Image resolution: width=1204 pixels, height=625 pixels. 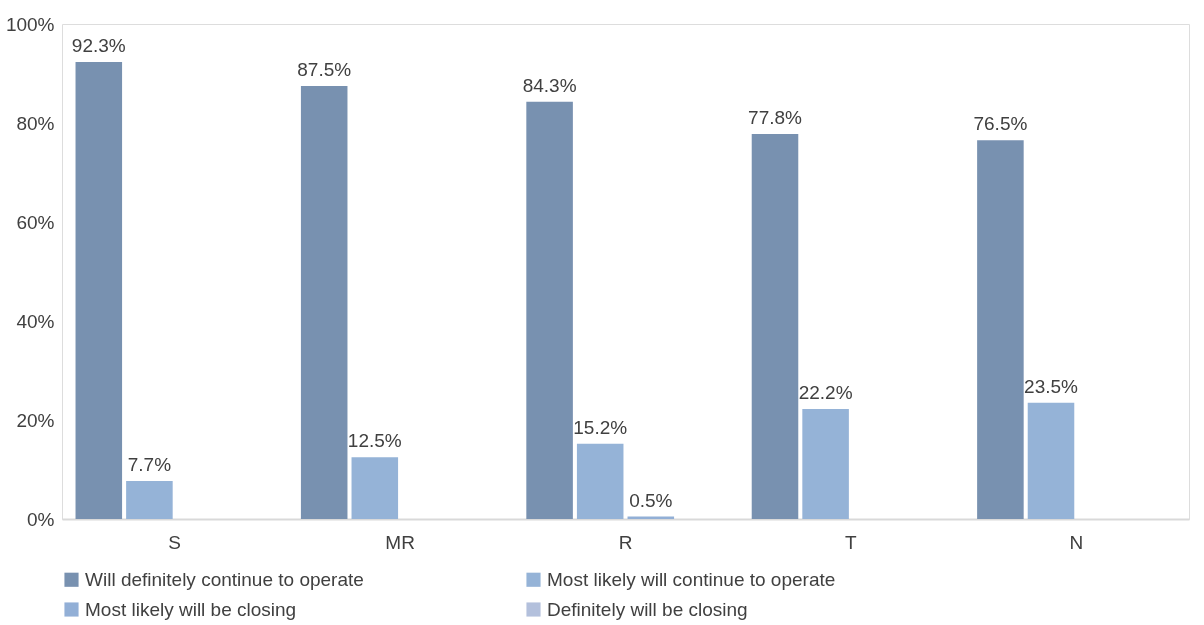 What do you see at coordinates (35, 222) in the screenshot?
I see `y-tick-label: 60%` at bounding box center [35, 222].